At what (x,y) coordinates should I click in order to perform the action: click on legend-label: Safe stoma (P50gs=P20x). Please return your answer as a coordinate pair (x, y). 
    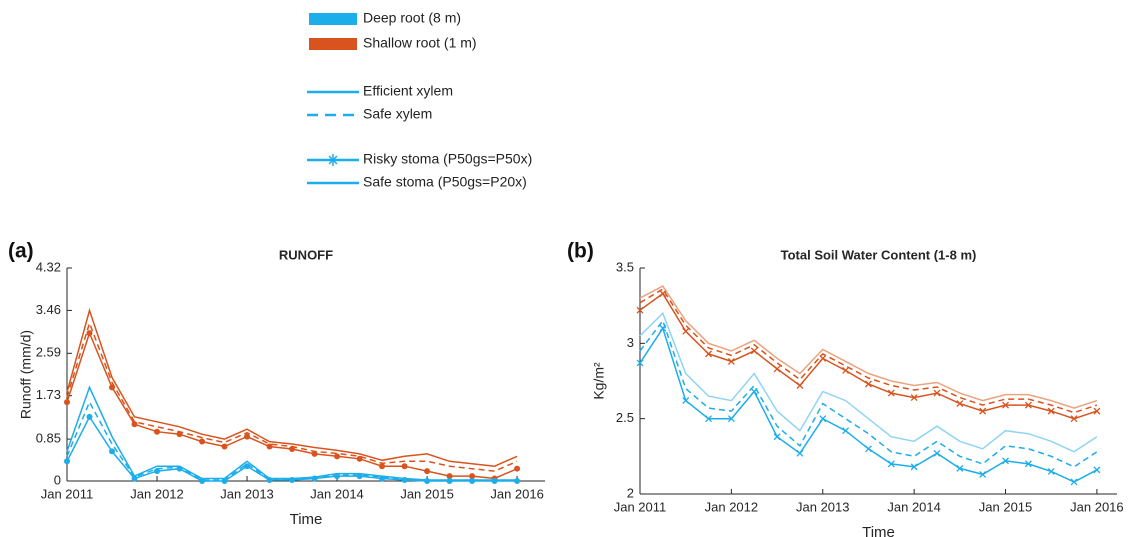
    Looking at the image, I should click on (445, 182).